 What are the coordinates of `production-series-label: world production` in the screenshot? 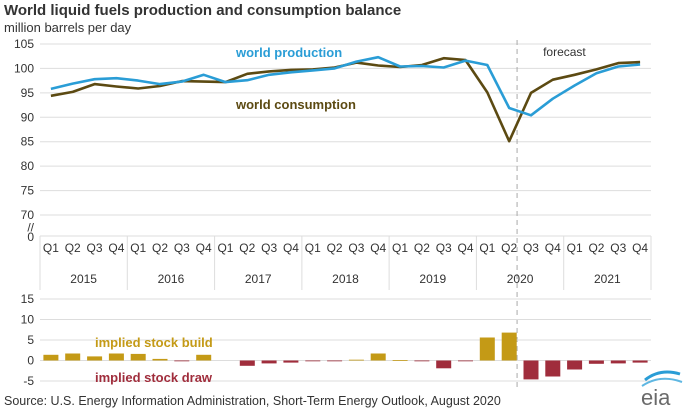 It's located at (288, 52).